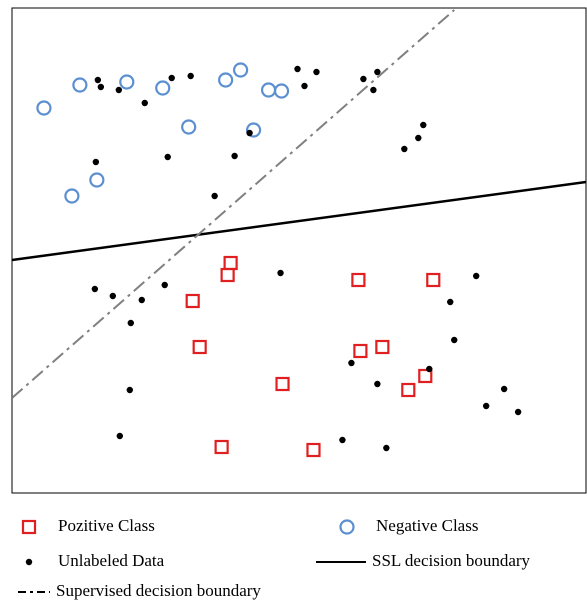 The width and height of the screenshot is (587, 606). I want to click on legend-label: Supervised decision boundary, so click(158, 590).